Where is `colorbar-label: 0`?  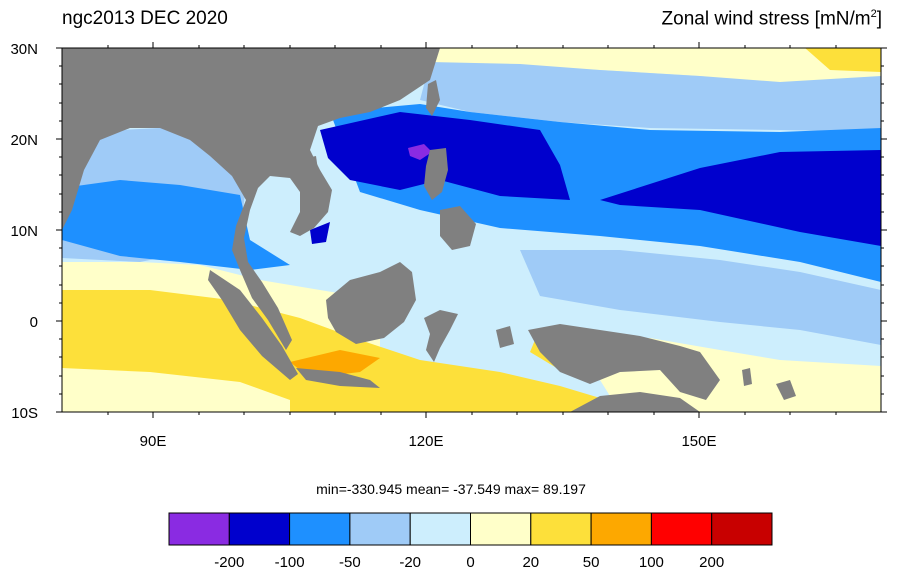 colorbar-label: 0 is located at coordinates (470, 562).